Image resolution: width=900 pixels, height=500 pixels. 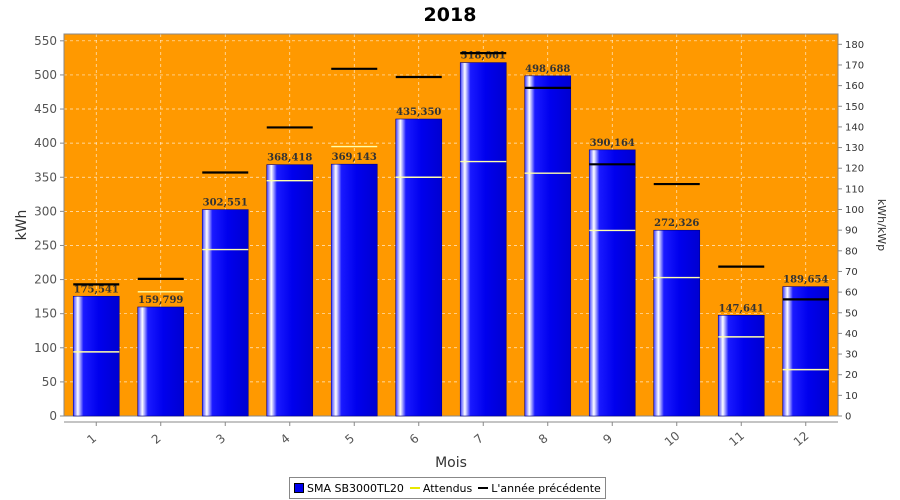 What do you see at coordinates (45, 41) in the screenshot?
I see `y-tick-label: 550` at bounding box center [45, 41].